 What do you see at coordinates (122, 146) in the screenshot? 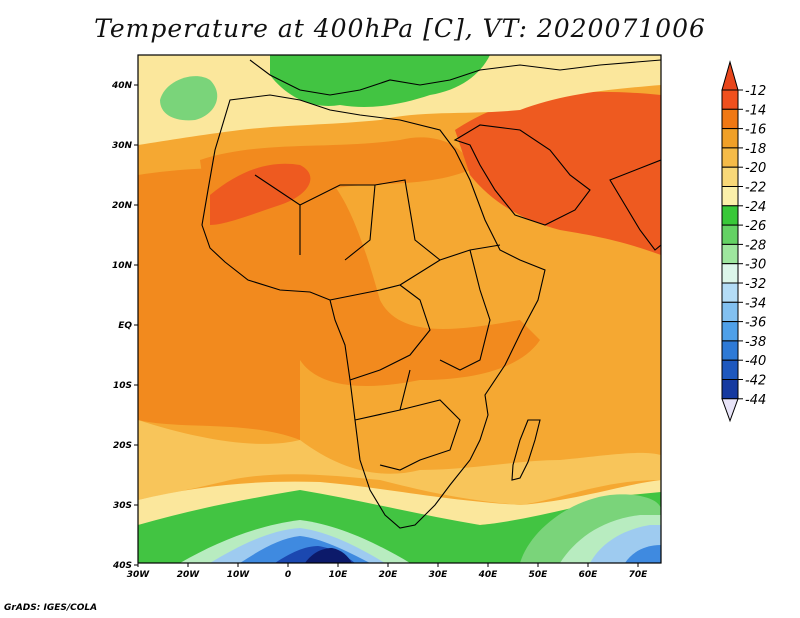
I see `lat-label-30n: 30N` at bounding box center [122, 146].